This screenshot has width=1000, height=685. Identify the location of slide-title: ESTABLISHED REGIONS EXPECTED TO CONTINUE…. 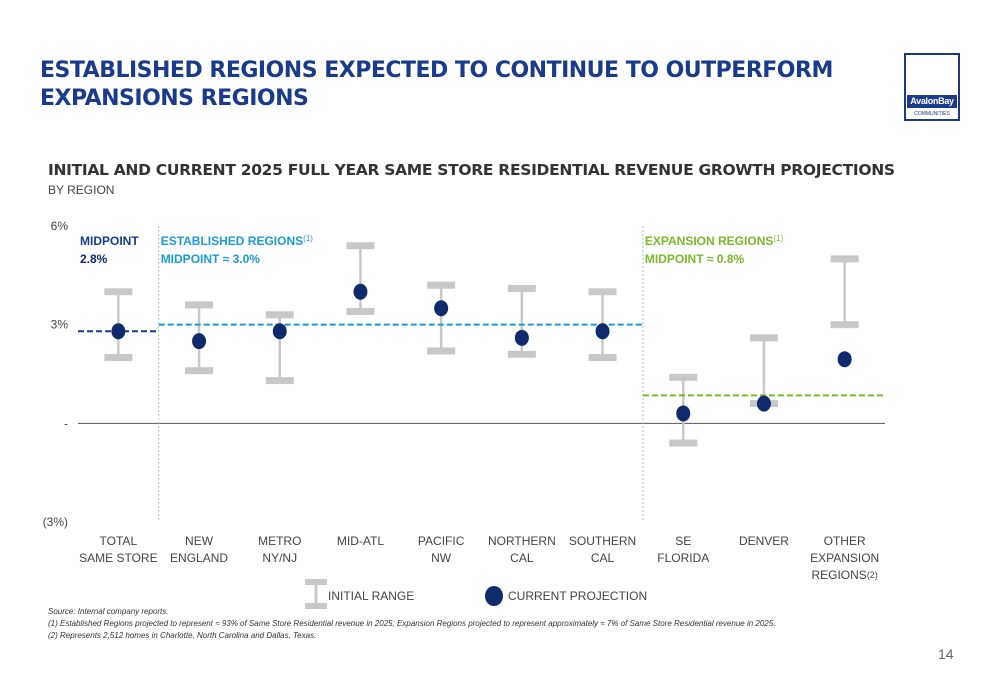
(440, 85).